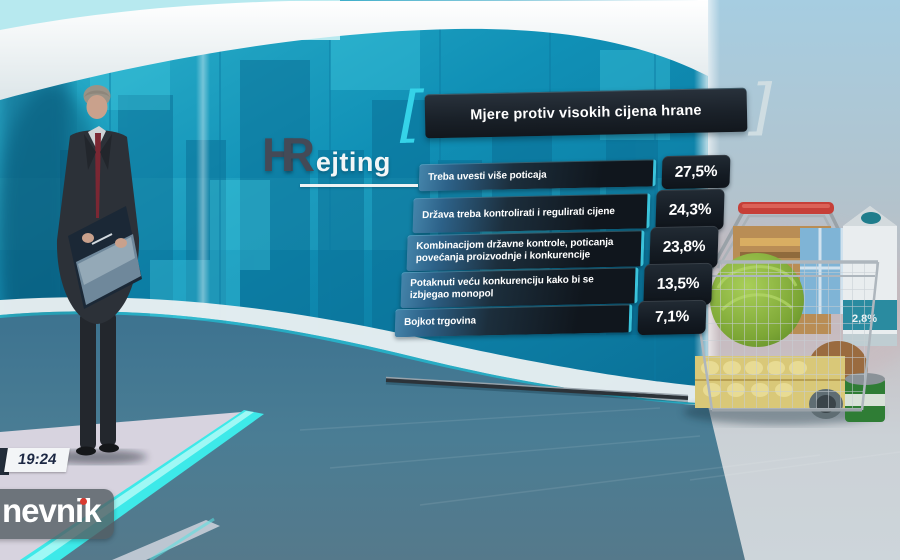 Image resolution: width=900 pixels, height=560 pixels. What do you see at coordinates (279, 154) in the screenshot?
I see `hrejting-monogram-h: H` at bounding box center [279, 154].